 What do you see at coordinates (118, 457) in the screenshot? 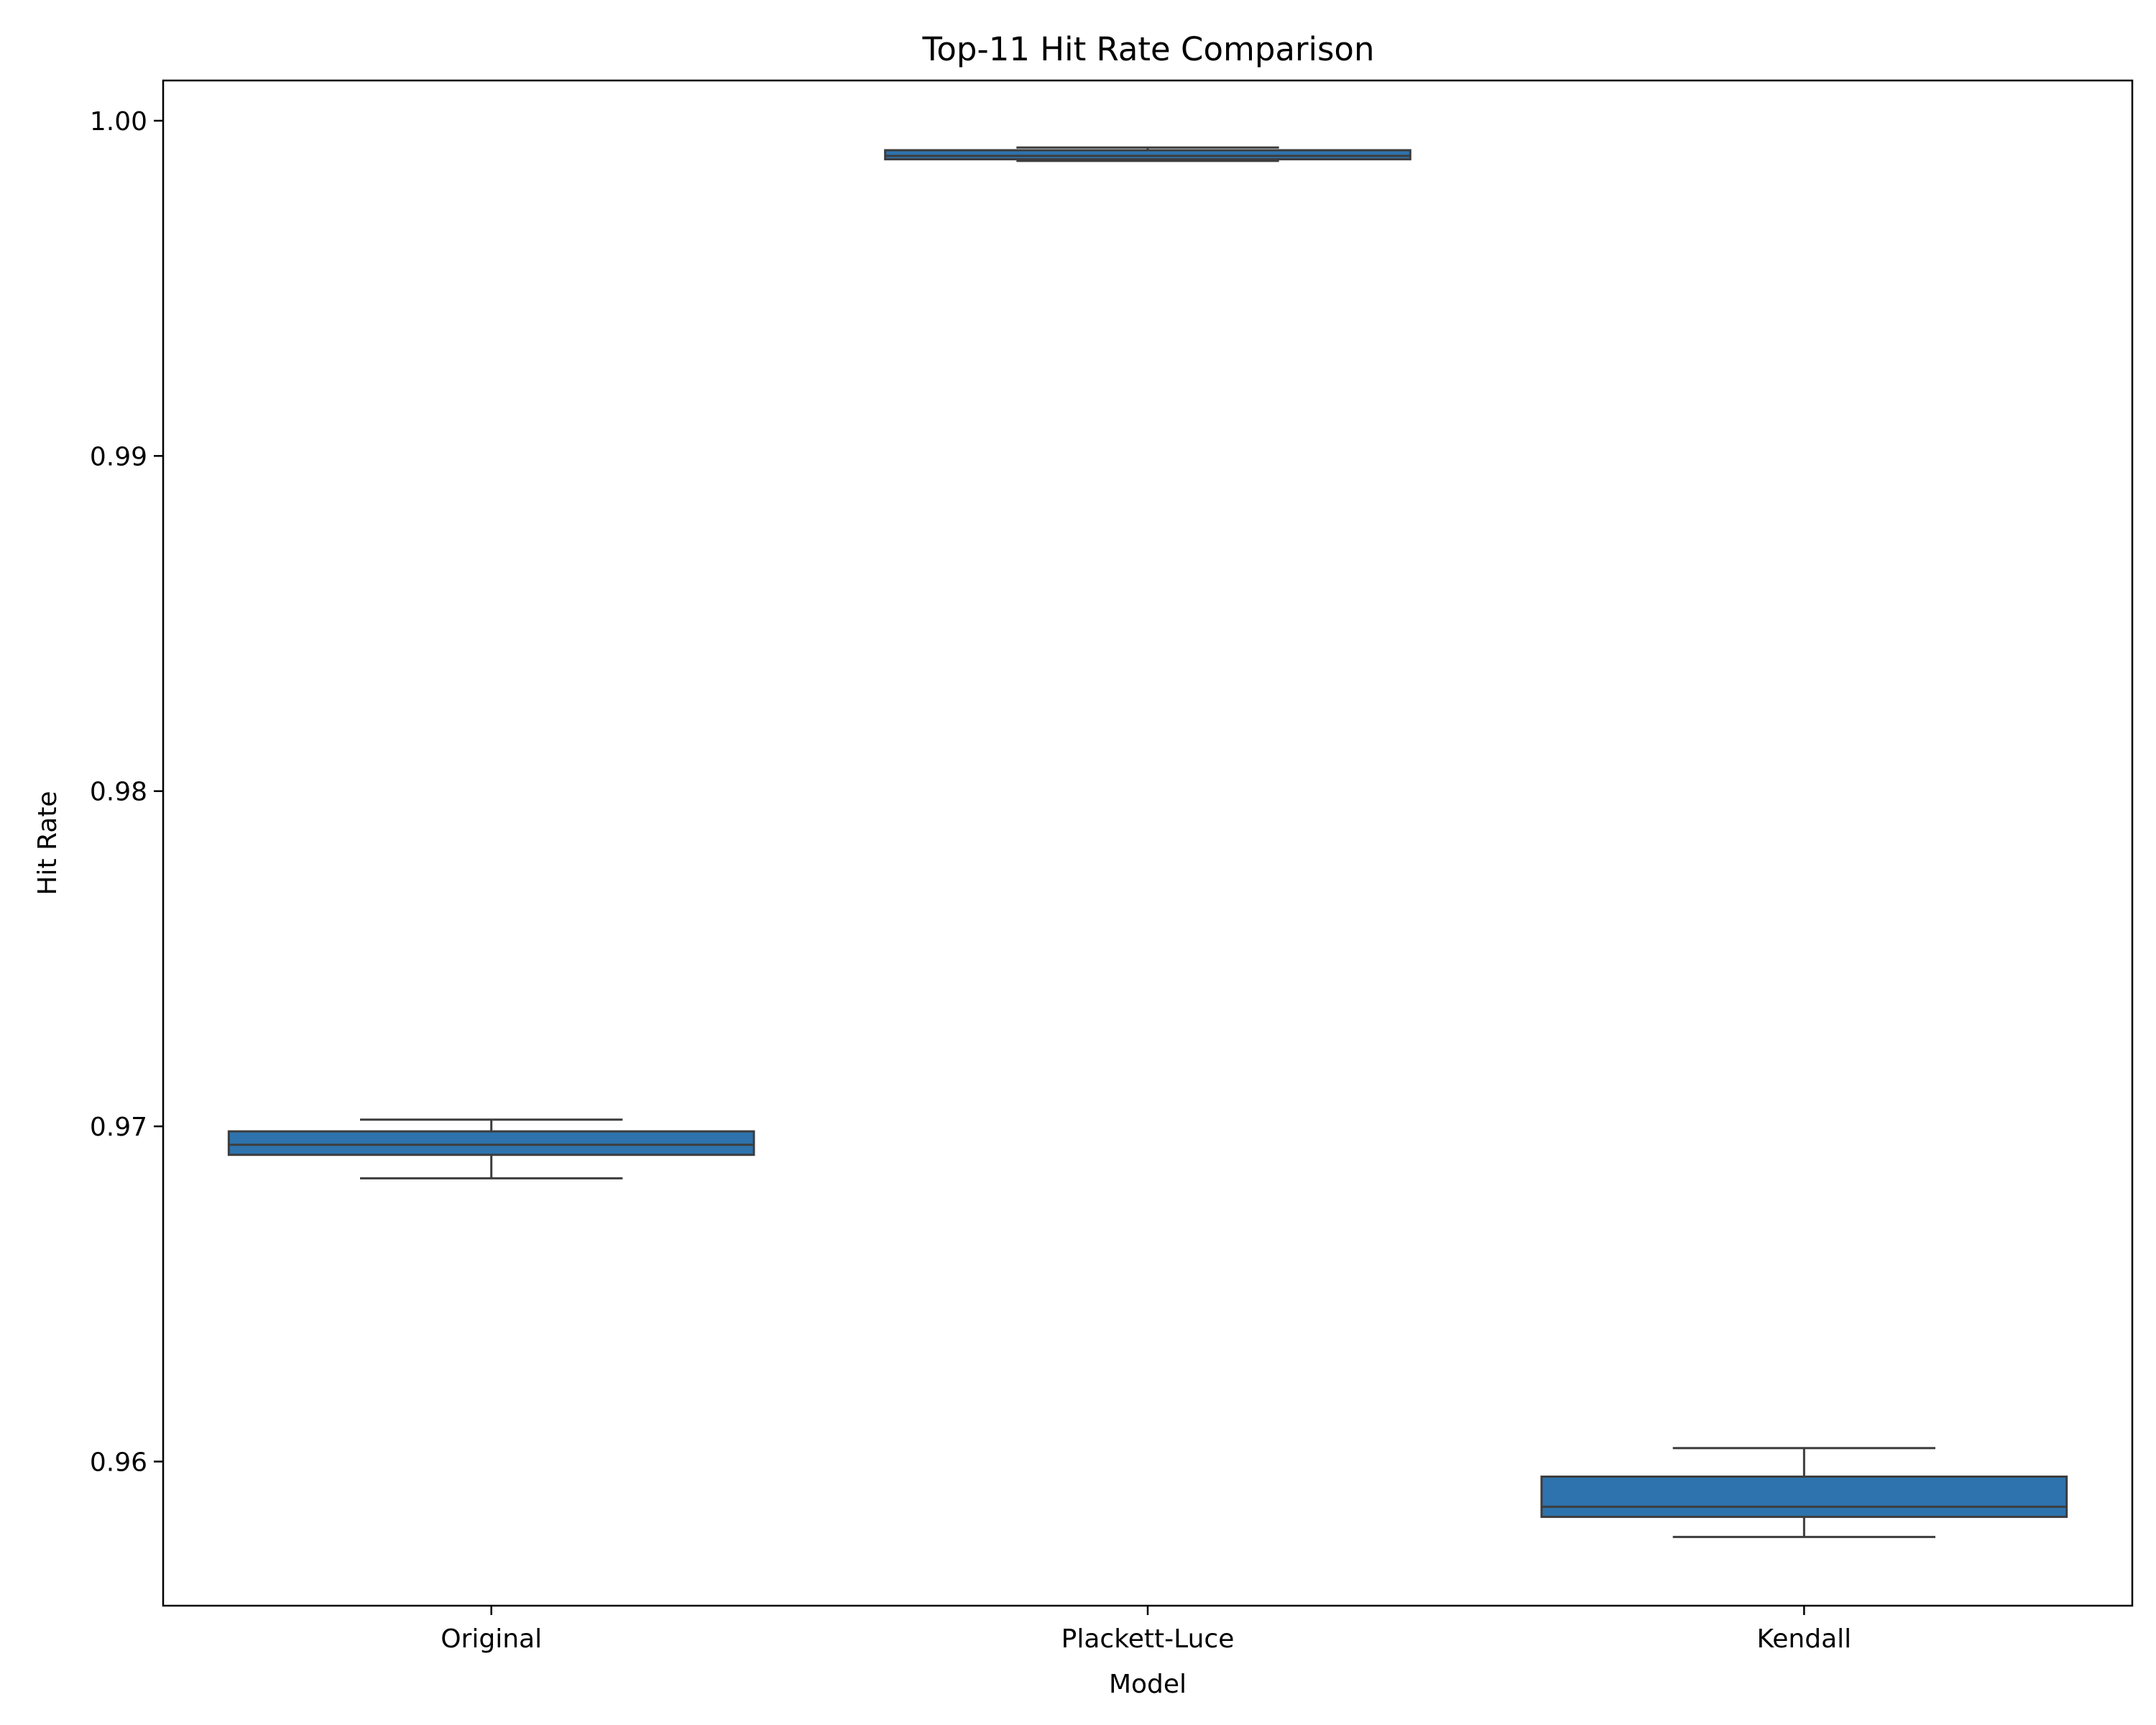
I see `y-tick-label: 0.99` at bounding box center [118, 457].